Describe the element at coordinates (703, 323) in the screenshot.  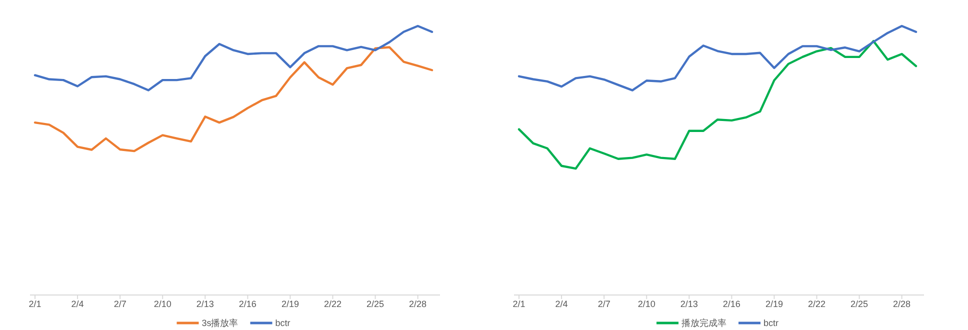
I see `legend-label: 播放完成率` at that location.